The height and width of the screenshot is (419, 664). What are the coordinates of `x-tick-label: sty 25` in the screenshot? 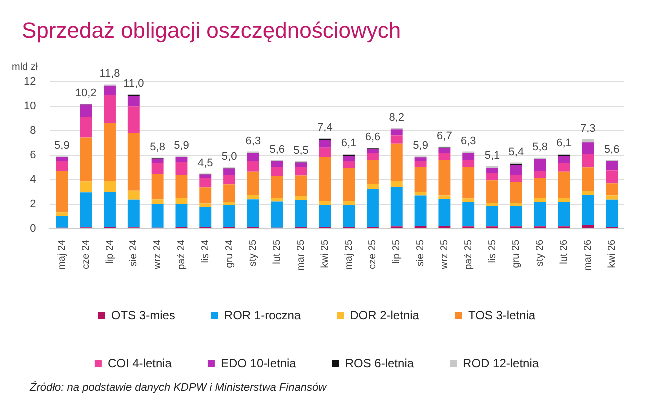 It's located at (254, 253).